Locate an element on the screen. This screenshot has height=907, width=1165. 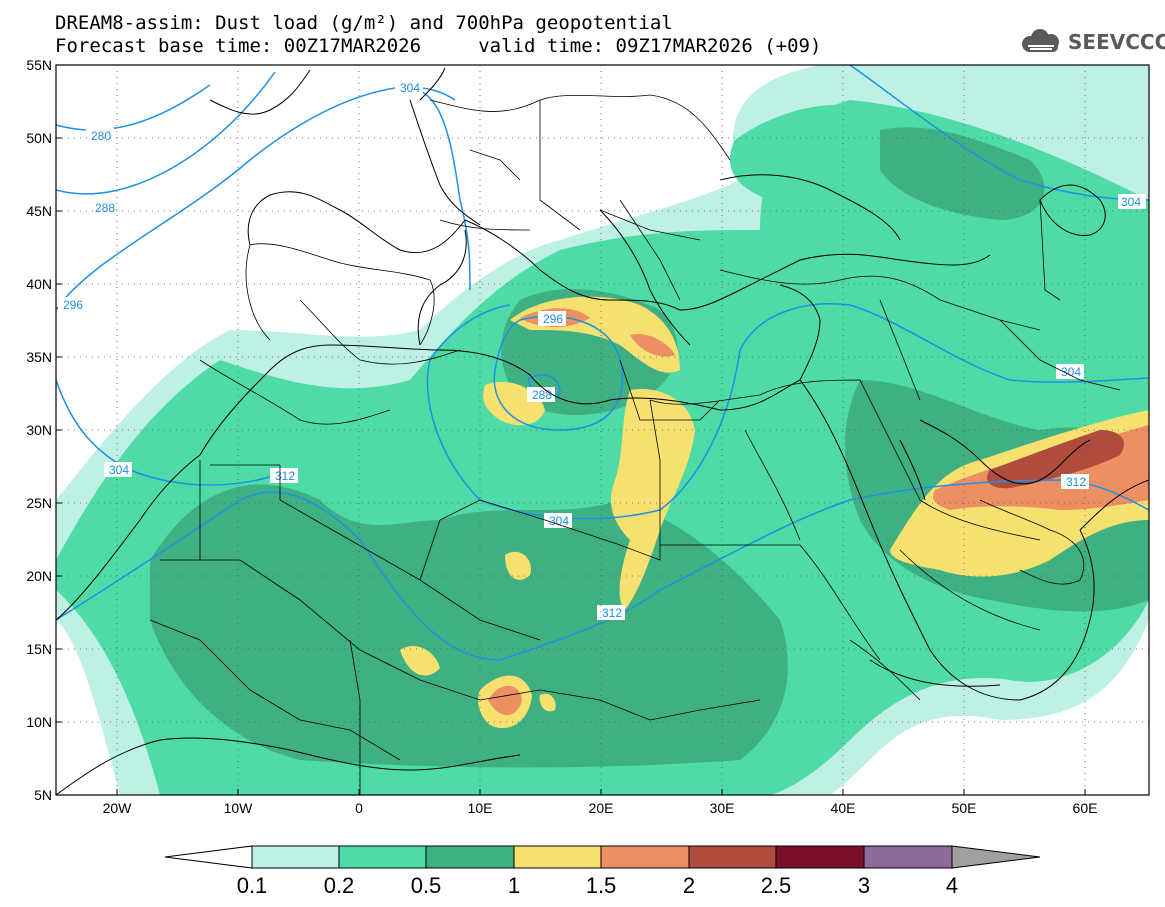
lat-label: 40N is located at coordinates (39, 284).